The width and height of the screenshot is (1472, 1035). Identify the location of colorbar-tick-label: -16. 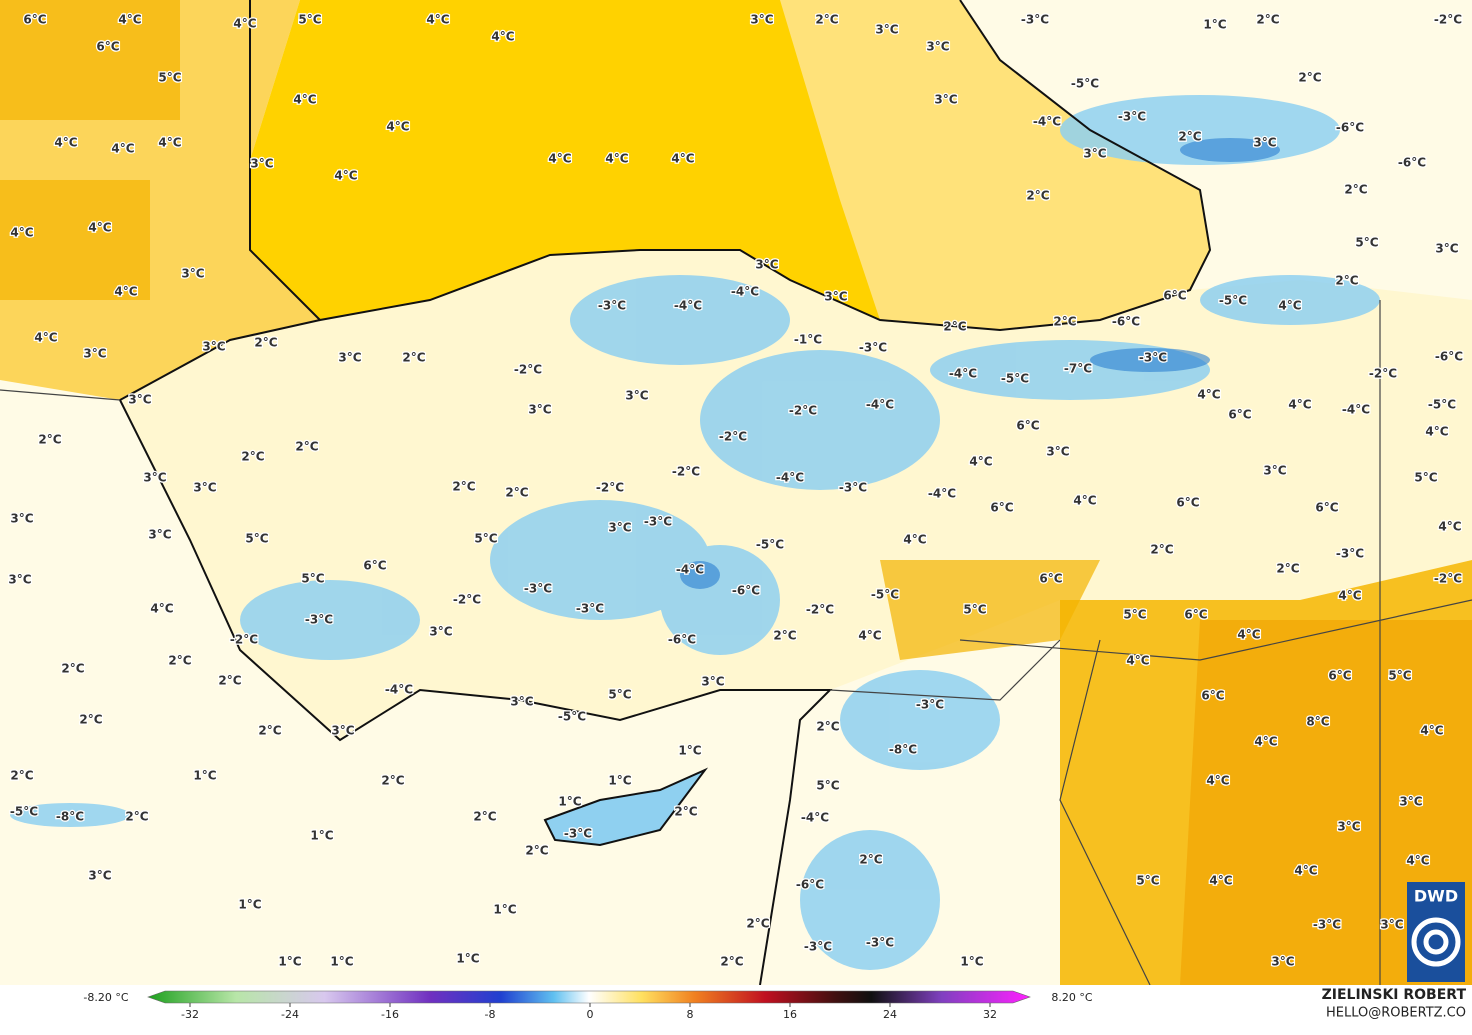
(390, 1014).